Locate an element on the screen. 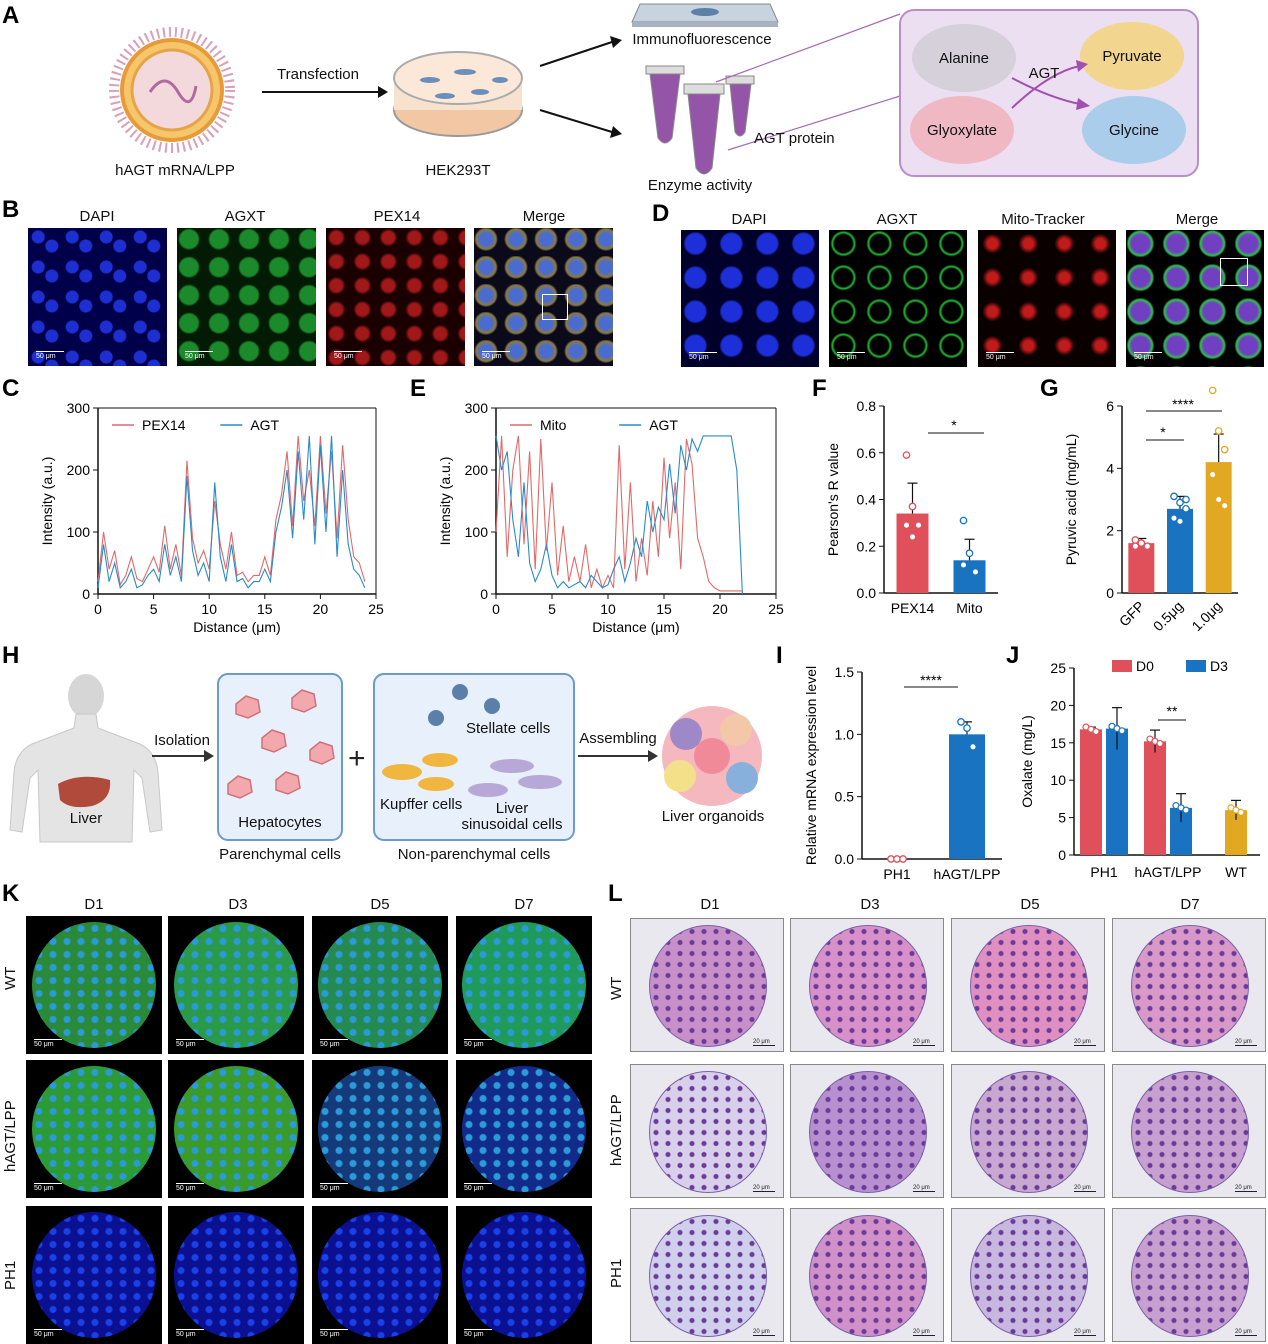 This screenshot has width=1268, height=1344. d-col-label: DAPI is located at coordinates (749, 219).